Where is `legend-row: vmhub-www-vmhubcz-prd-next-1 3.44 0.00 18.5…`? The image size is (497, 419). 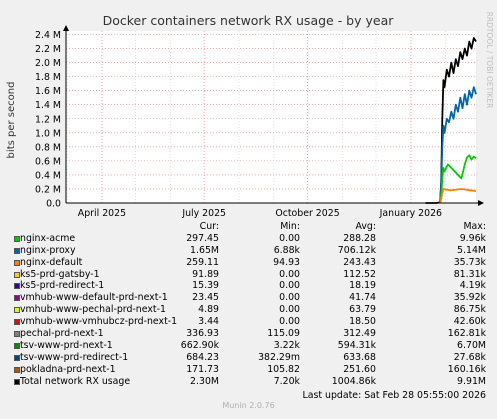 legend-row: vmhub-www-vmhubcz-prd-next-1 3.44 0.00 18.5… is located at coordinates (248, 322).